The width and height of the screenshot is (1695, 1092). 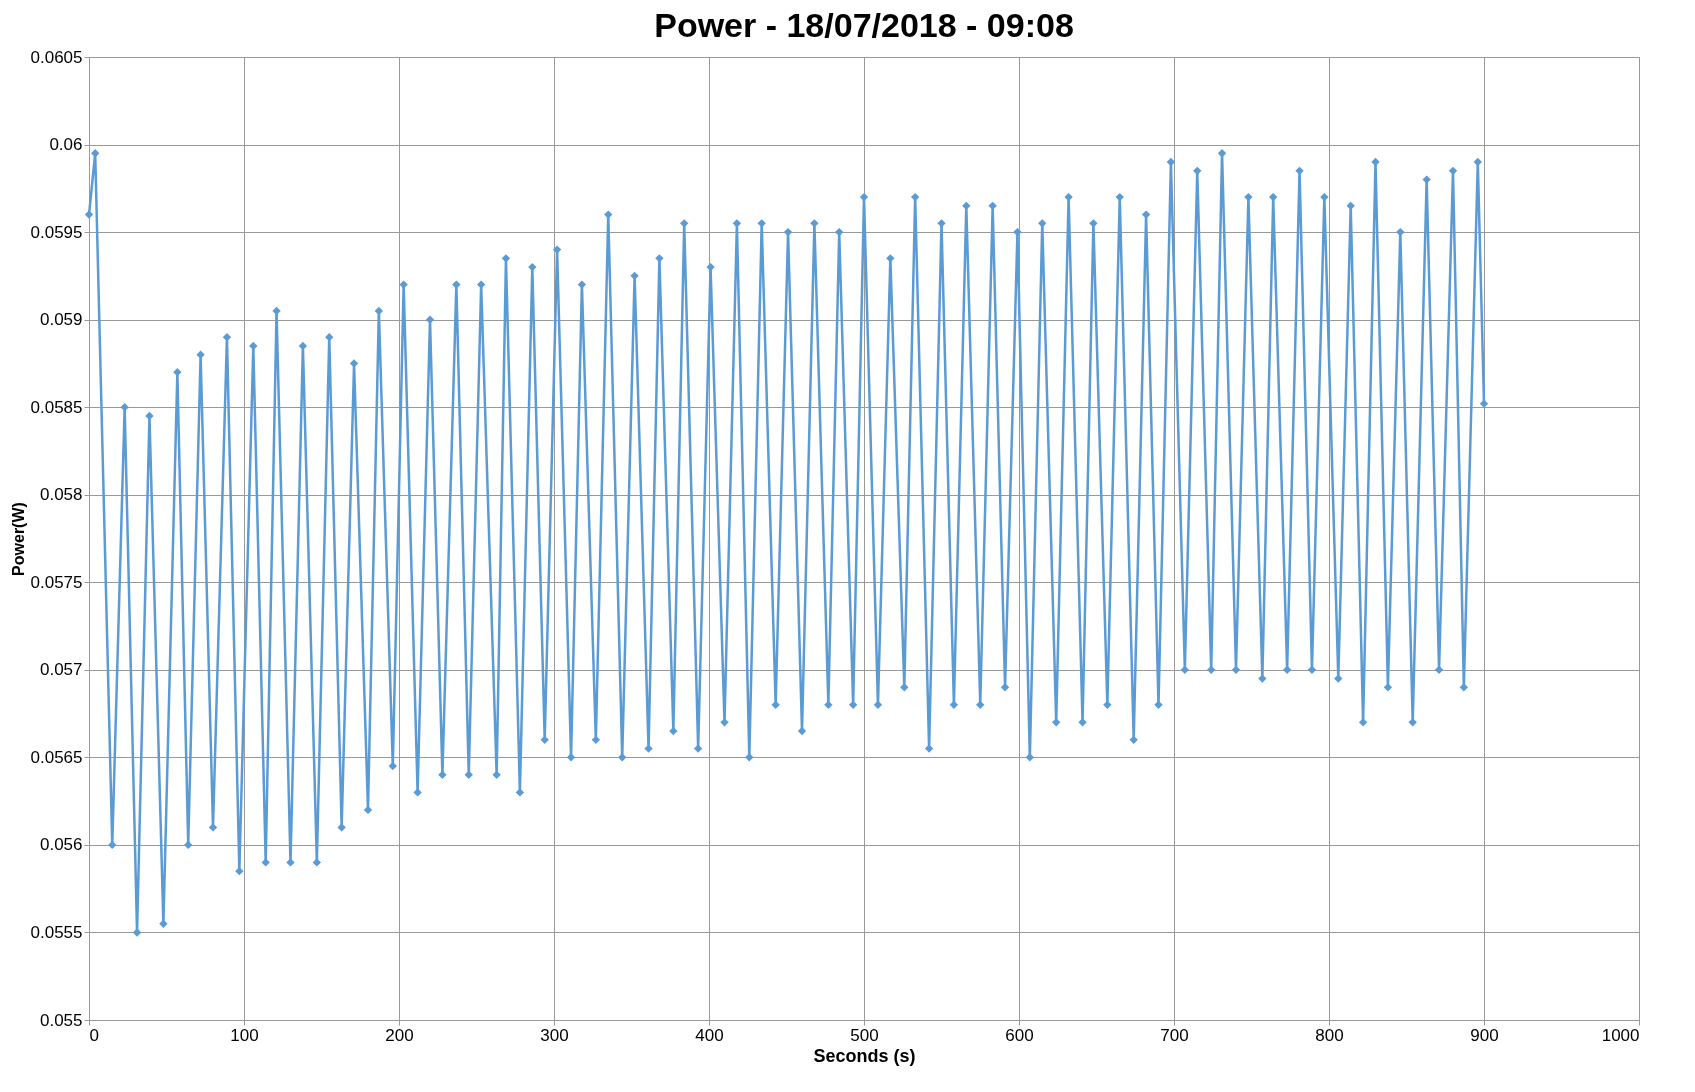 I want to click on x-tick-label: 300, so click(x=554, y=1035).